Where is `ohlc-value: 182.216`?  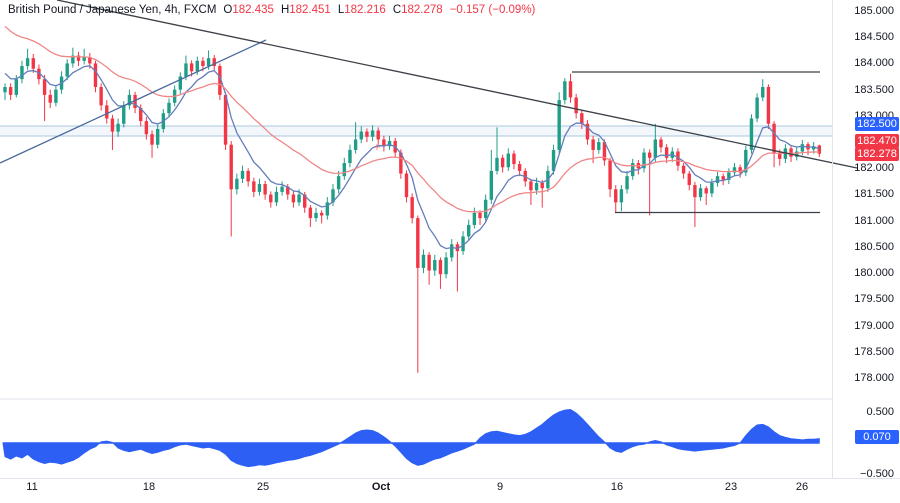
ohlc-value: 182.216 is located at coordinates (365, 10).